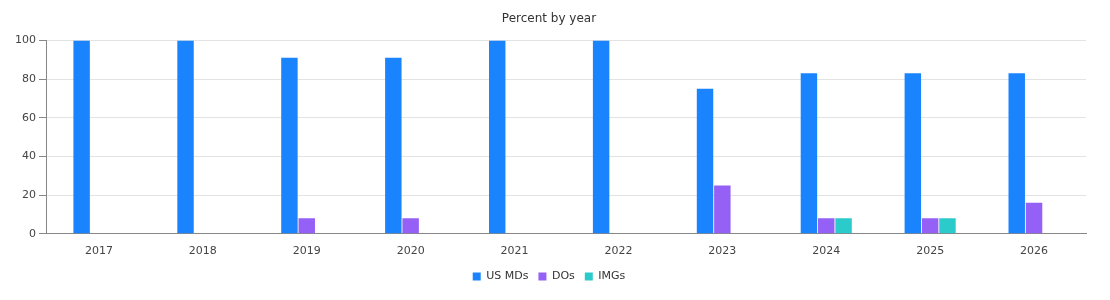  Describe the element at coordinates (507, 276) in the screenshot. I see `legend-label: US MDs` at that location.